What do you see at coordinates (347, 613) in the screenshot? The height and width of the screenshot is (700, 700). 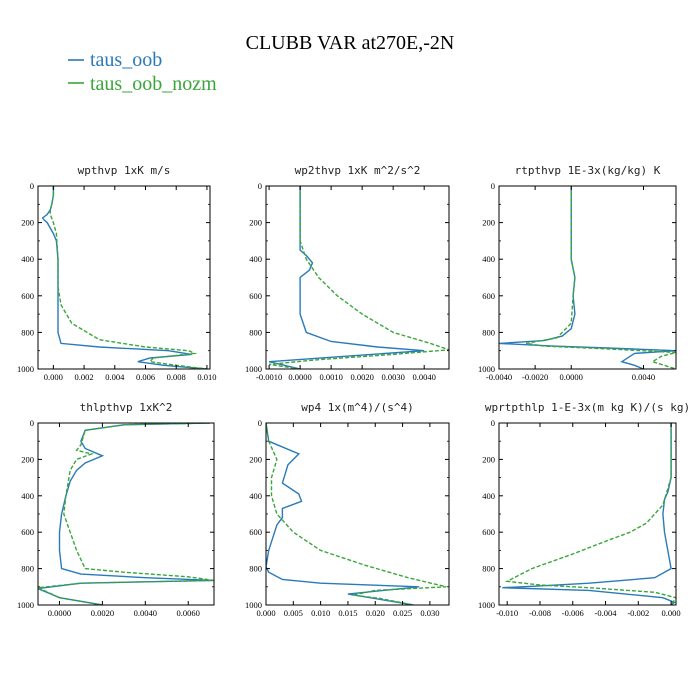 I see `x-tick-label: 0.015` at bounding box center [347, 613].